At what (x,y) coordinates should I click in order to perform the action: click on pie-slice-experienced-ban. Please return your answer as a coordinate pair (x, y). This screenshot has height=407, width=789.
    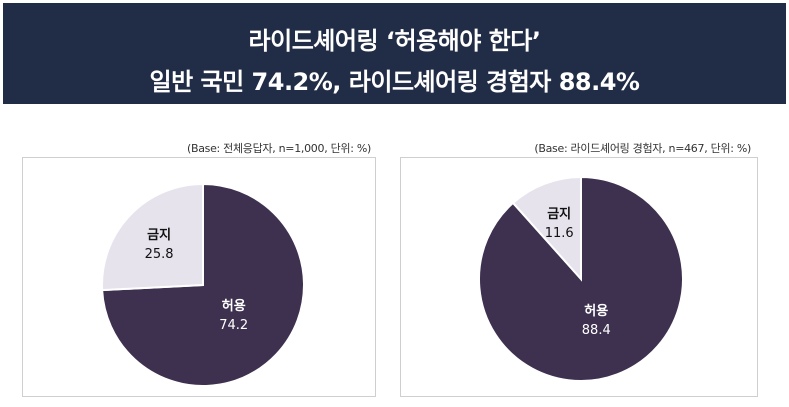
    Looking at the image, I should click on (546, 228).